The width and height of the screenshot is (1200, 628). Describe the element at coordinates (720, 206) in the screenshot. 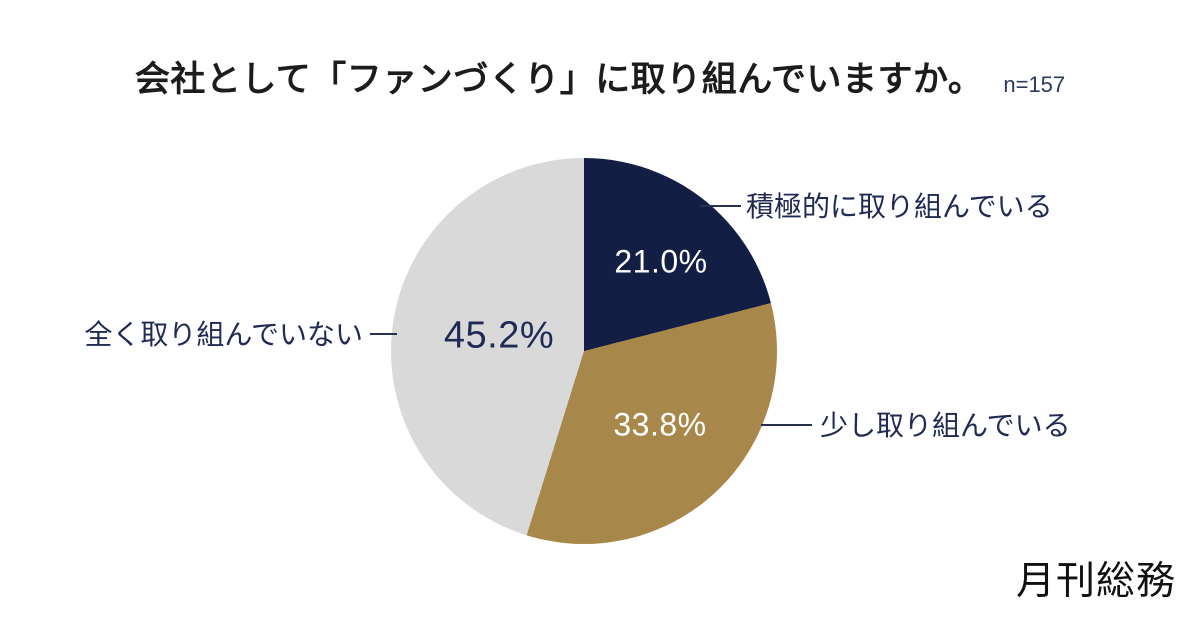

I see `callout-line-actively-working` at that location.